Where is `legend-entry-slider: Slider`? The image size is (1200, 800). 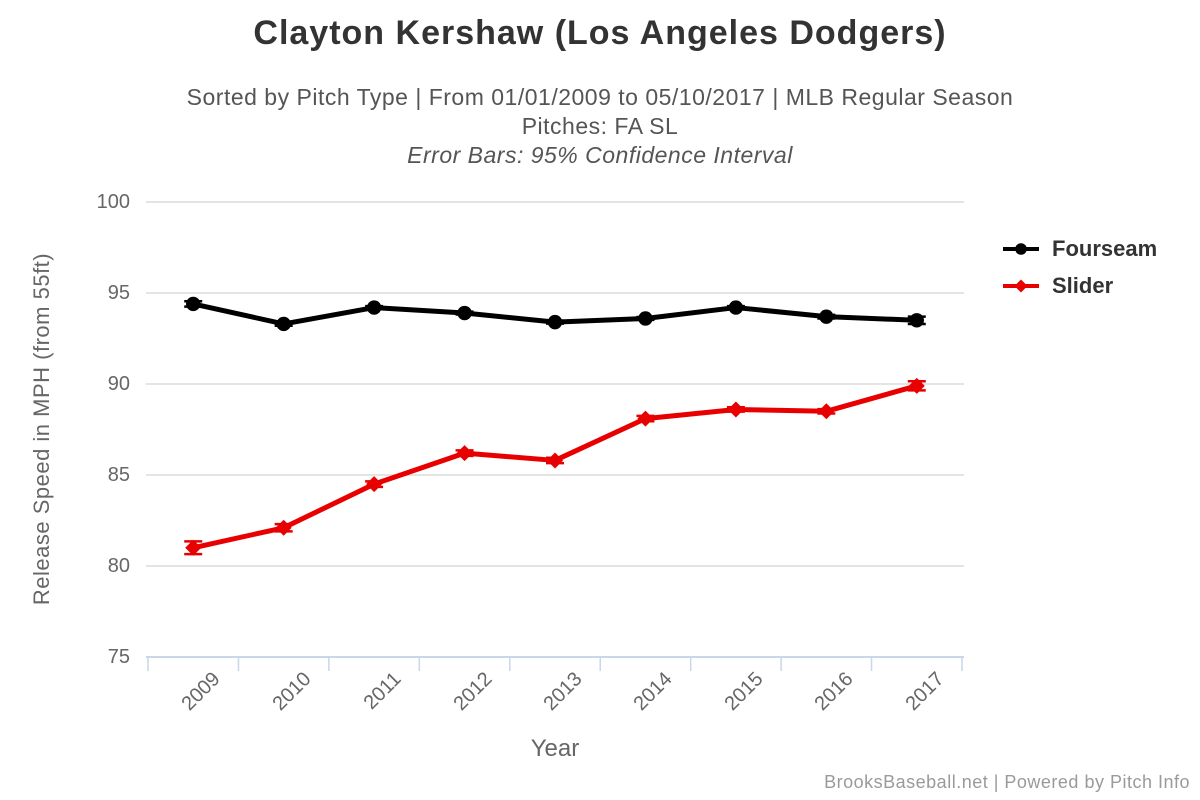 legend-entry-slider: Slider is located at coordinates (1079, 285).